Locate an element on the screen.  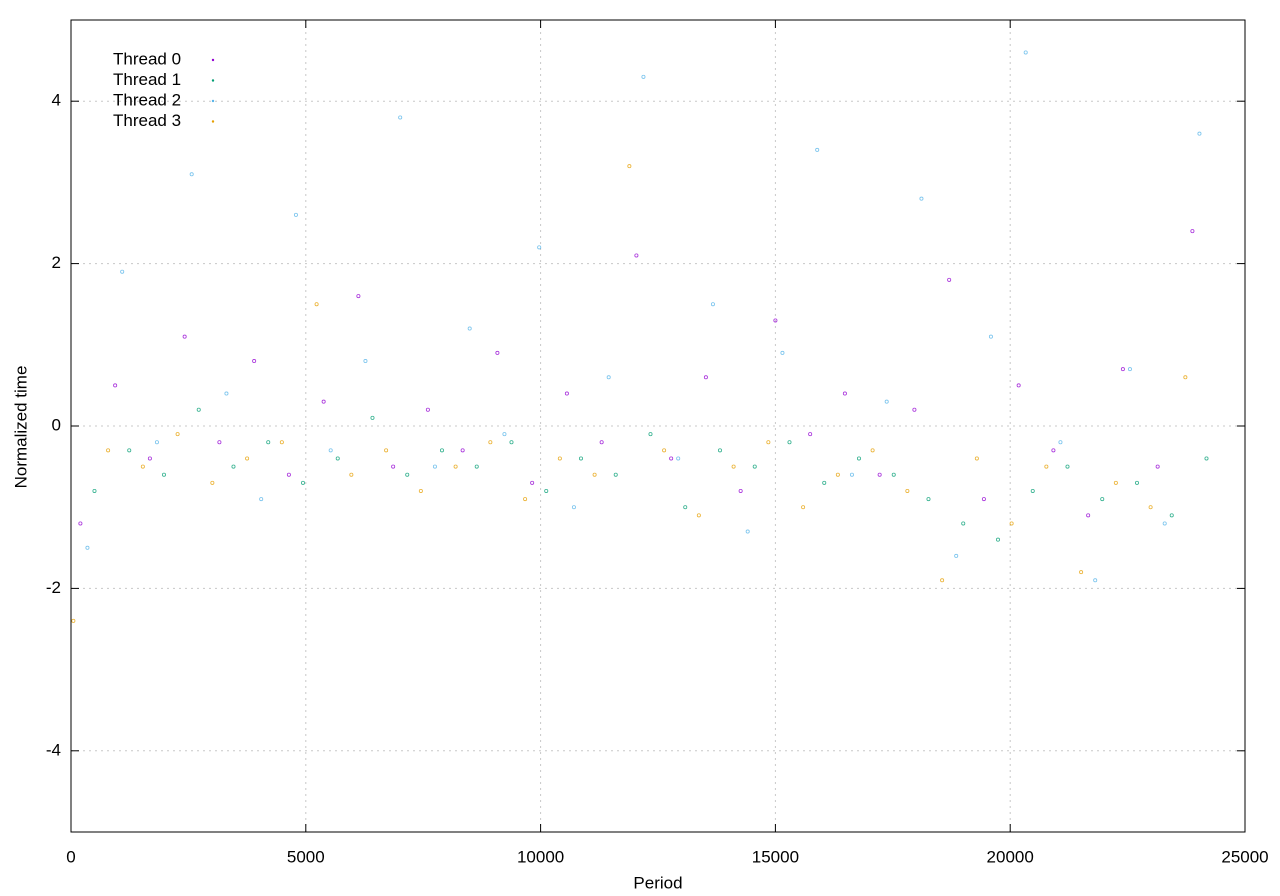
legend-label: Thread 0 is located at coordinates (147, 58).